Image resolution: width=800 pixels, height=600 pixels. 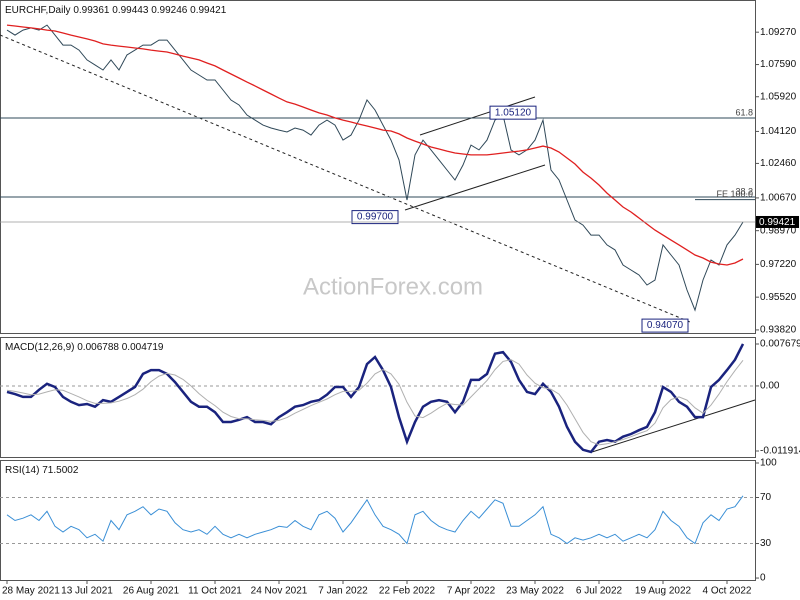 What do you see at coordinates (770, 386) in the screenshot?
I see `y-tick-label: 0.00` at bounding box center [770, 386].